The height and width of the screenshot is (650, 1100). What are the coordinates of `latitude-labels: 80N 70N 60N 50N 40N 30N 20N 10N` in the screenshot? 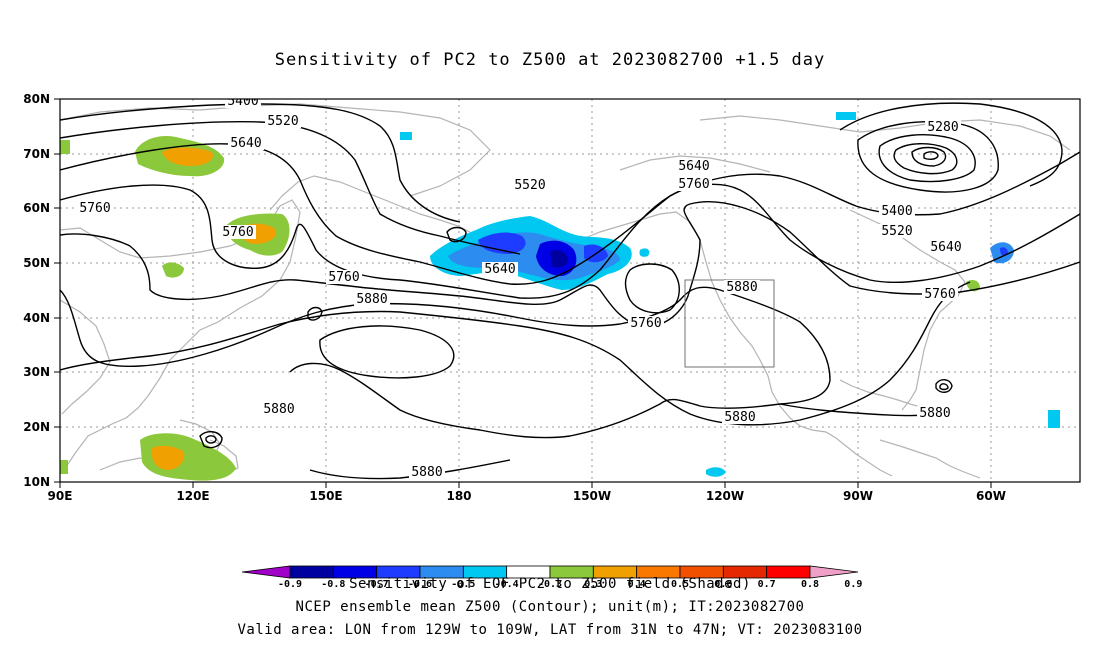 It's located at (36, 290).